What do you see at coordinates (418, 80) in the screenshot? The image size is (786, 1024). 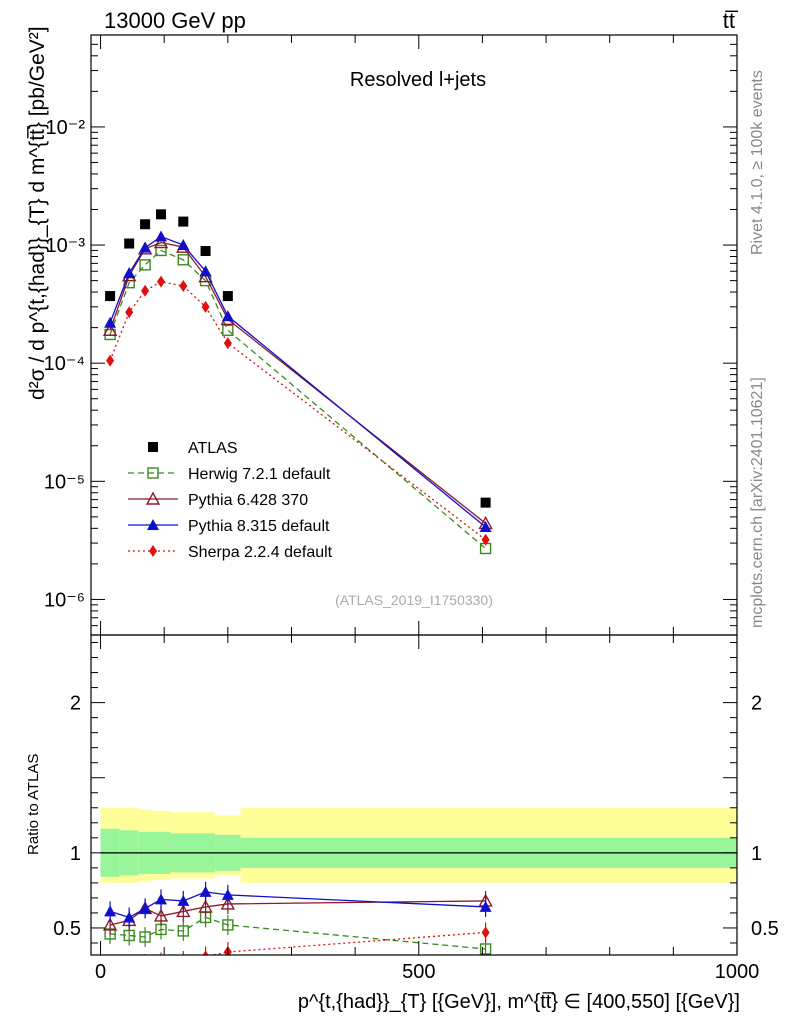 I see `plot-title: Resolved l+jets` at bounding box center [418, 80].